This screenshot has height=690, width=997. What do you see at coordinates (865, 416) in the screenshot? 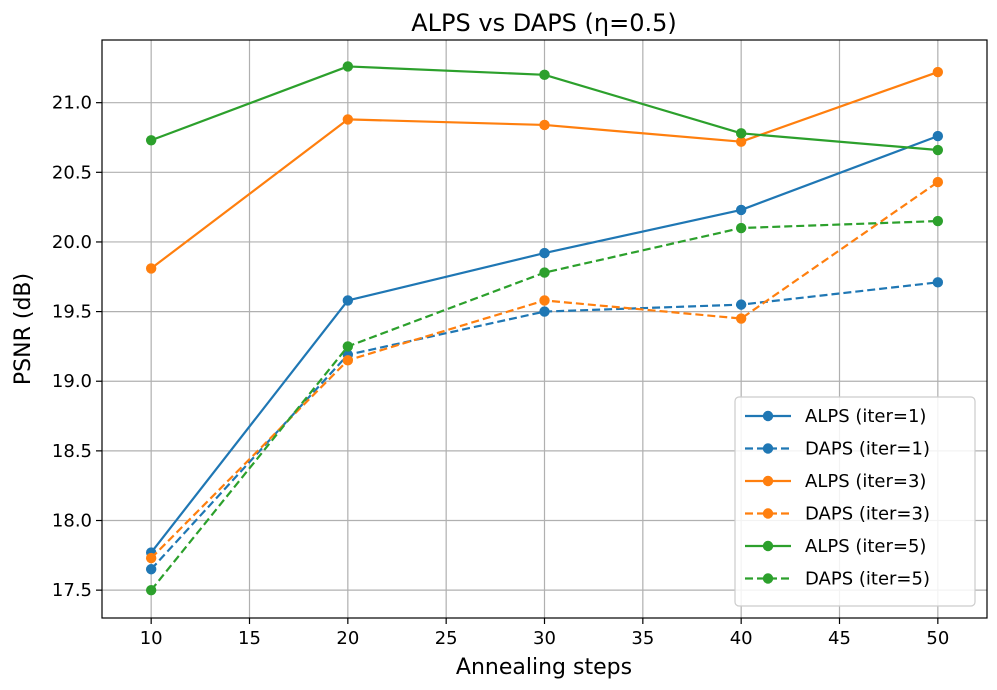
I see `legend-label: ALPS (iter=1)` at bounding box center [865, 416].